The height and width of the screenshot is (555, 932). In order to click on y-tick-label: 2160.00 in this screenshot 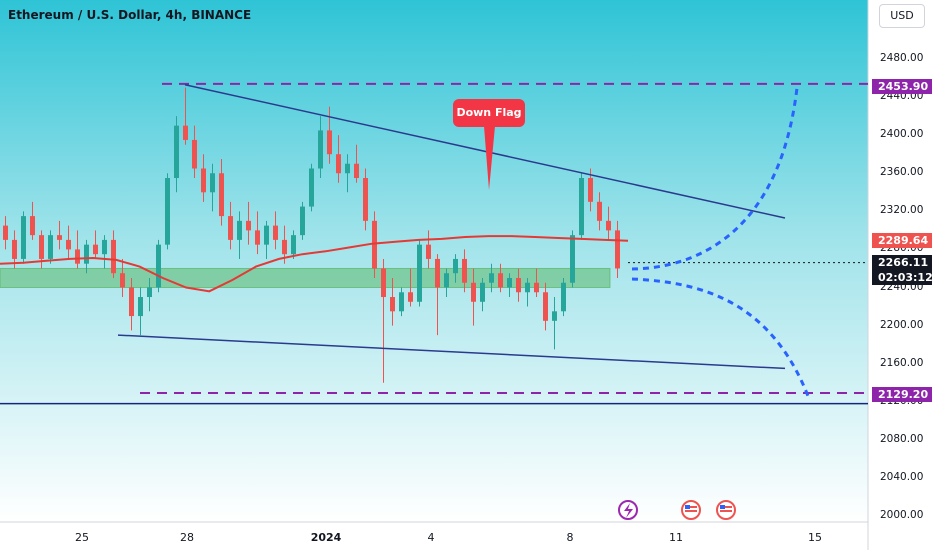, I will do `click(902, 362)`.